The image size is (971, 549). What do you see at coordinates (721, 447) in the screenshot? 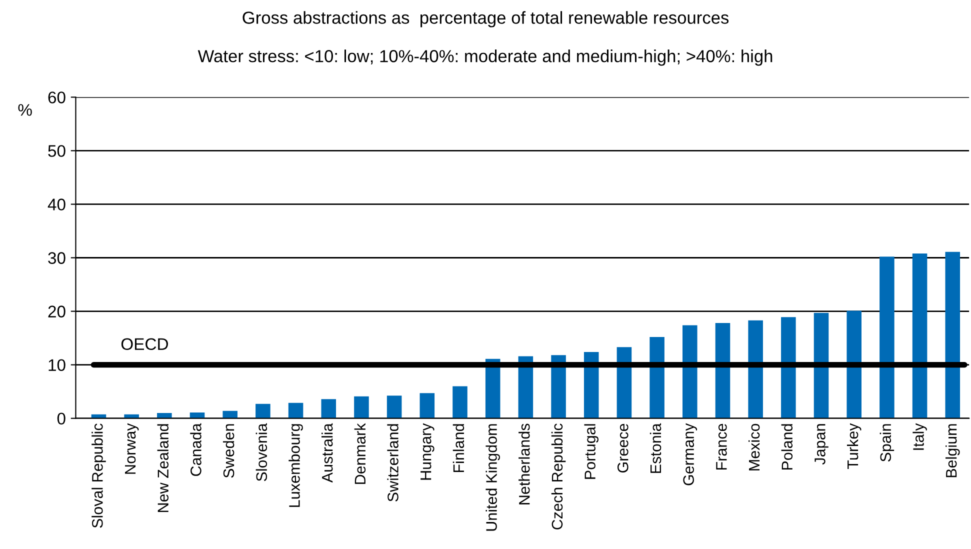
I see `x-tick-label: France` at bounding box center [721, 447].